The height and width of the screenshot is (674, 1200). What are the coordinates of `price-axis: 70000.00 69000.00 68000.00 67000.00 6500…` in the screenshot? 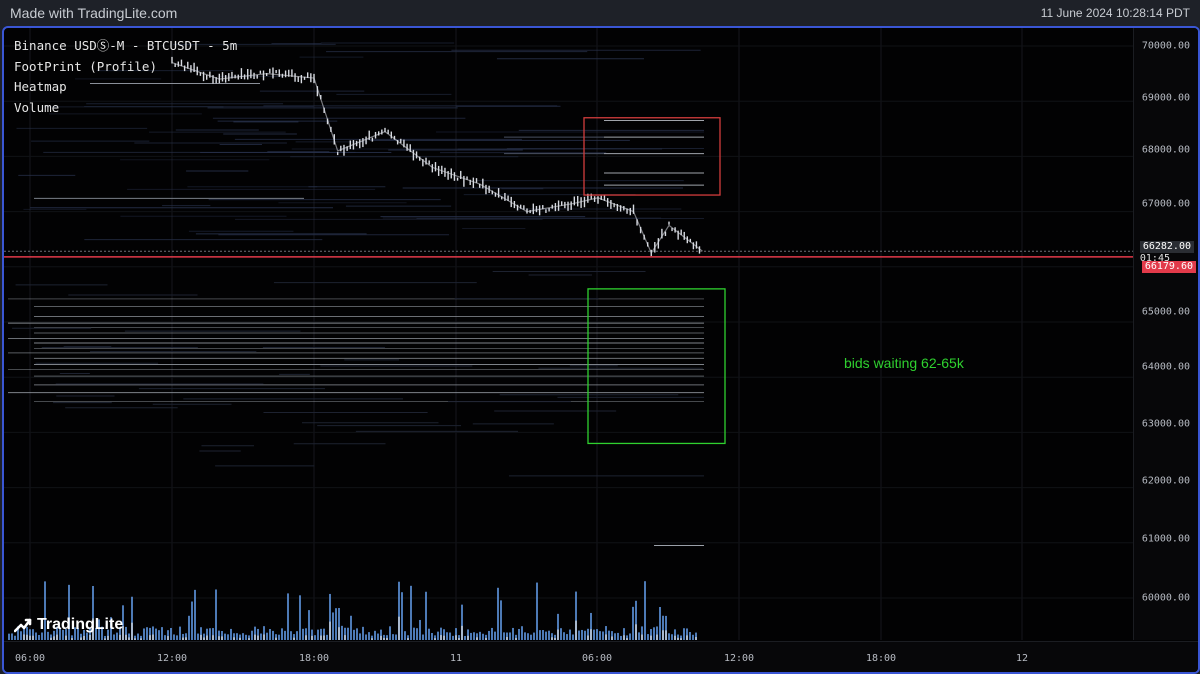 It's located at (1165, 334).